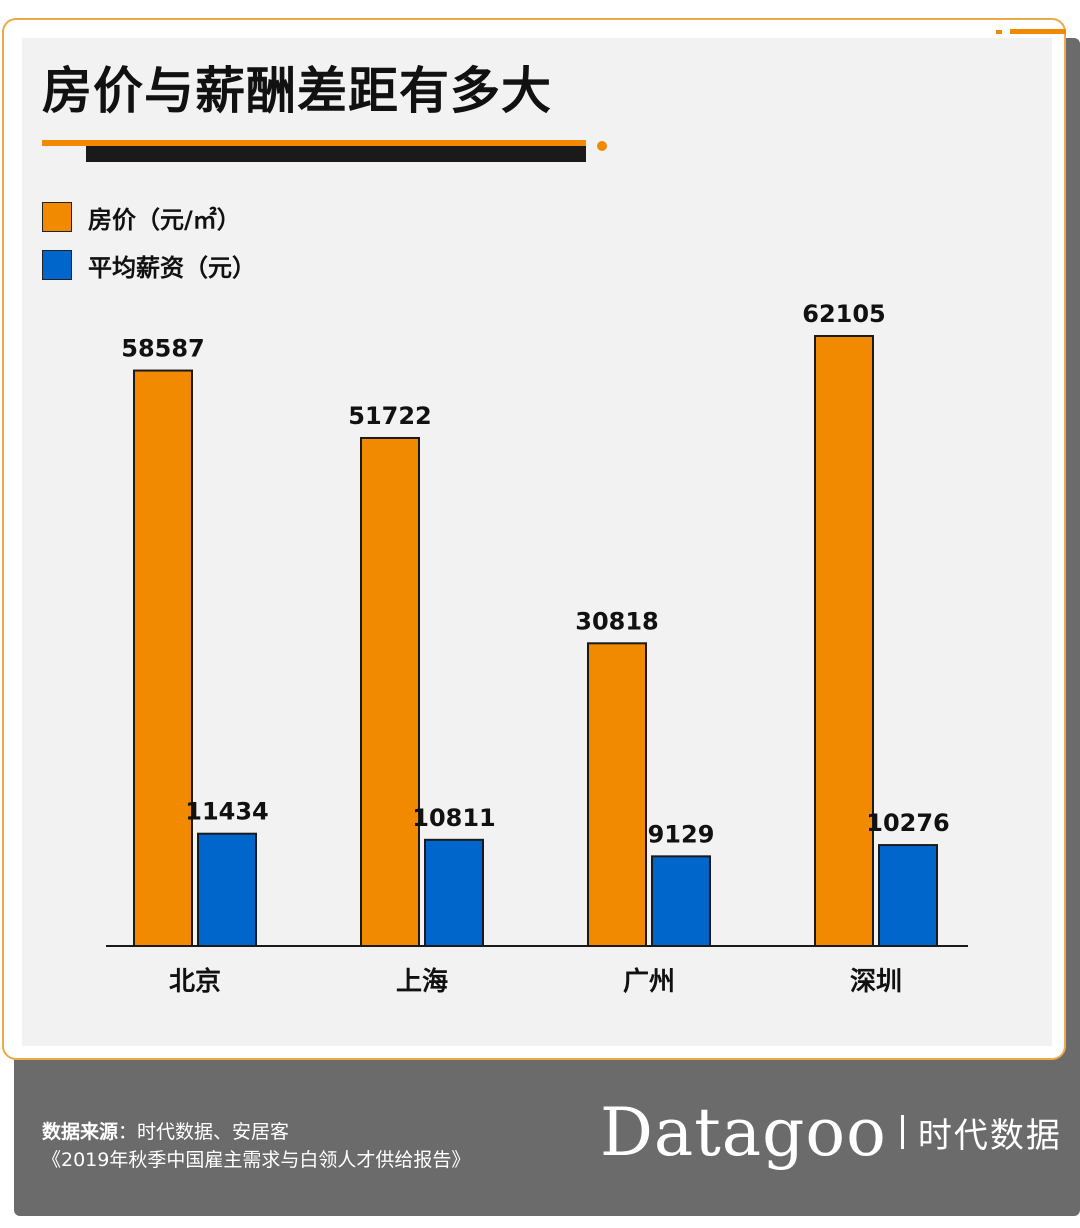 Image resolution: width=1080 pixels, height=1228 pixels. Describe the element at coordinates (390, 416) in the screenshot. I see `data-label-house-price-1: 51722` at that location.